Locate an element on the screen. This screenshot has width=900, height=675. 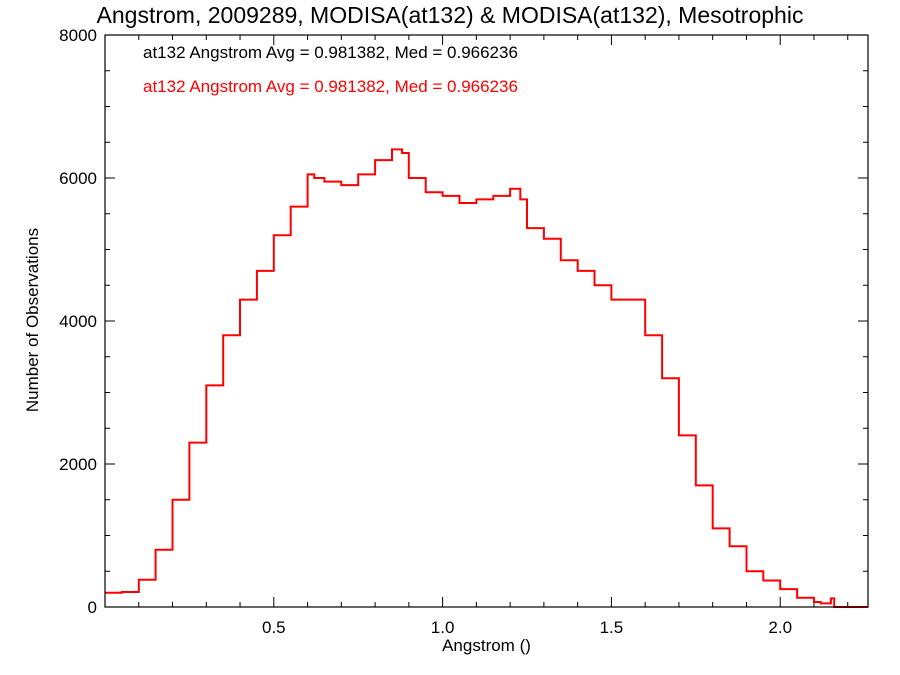
y-tick-label: 0 is located at coordinates (92, 607).